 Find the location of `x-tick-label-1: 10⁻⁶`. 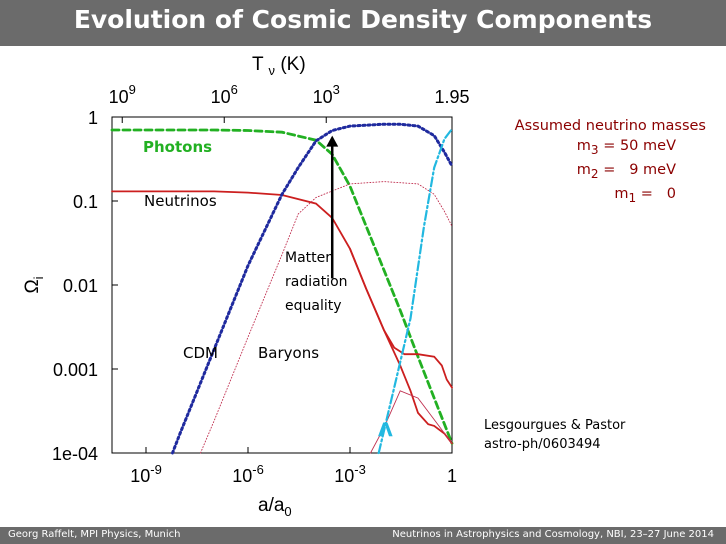

x-tick-label-1: 10⁻⁶ is located at coordinates (248, 474).